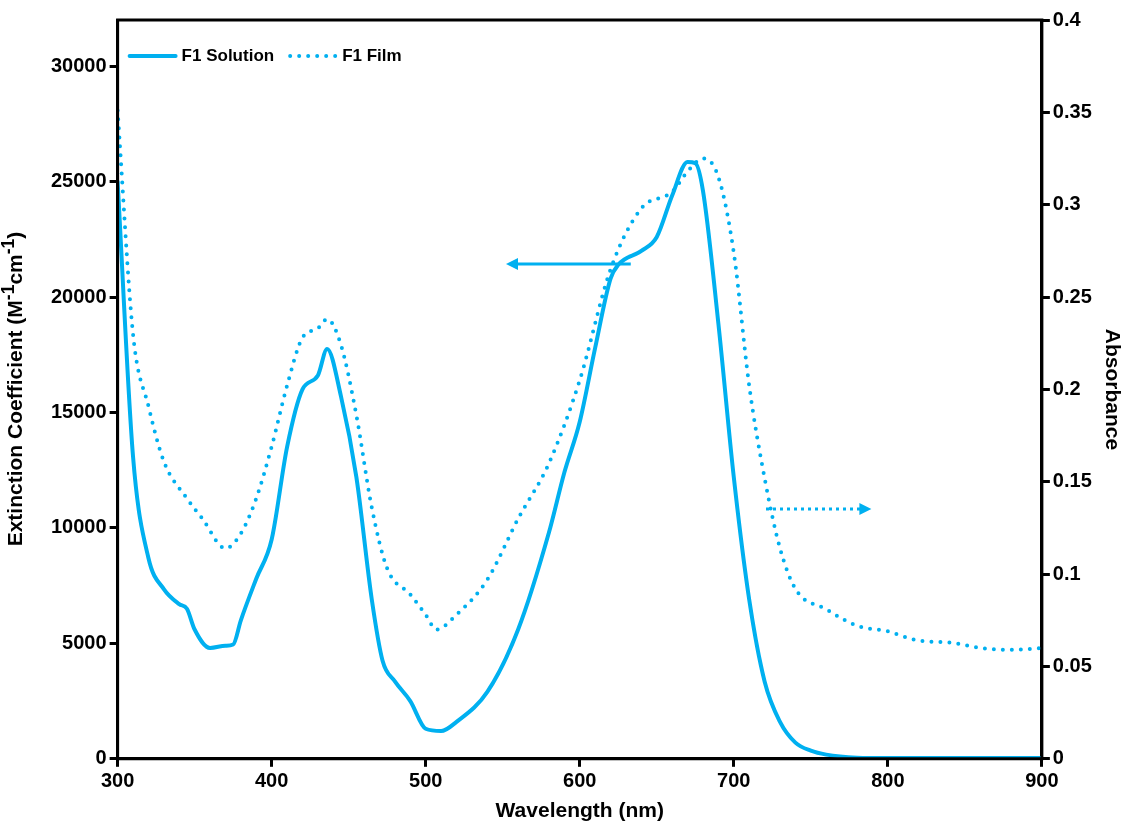 Image resolution: width=1148 pixels, height=832 pixels. Describe the element at coordinates (78, 526) in the screenshot. I see `y-tick-label: 10000` at that location.